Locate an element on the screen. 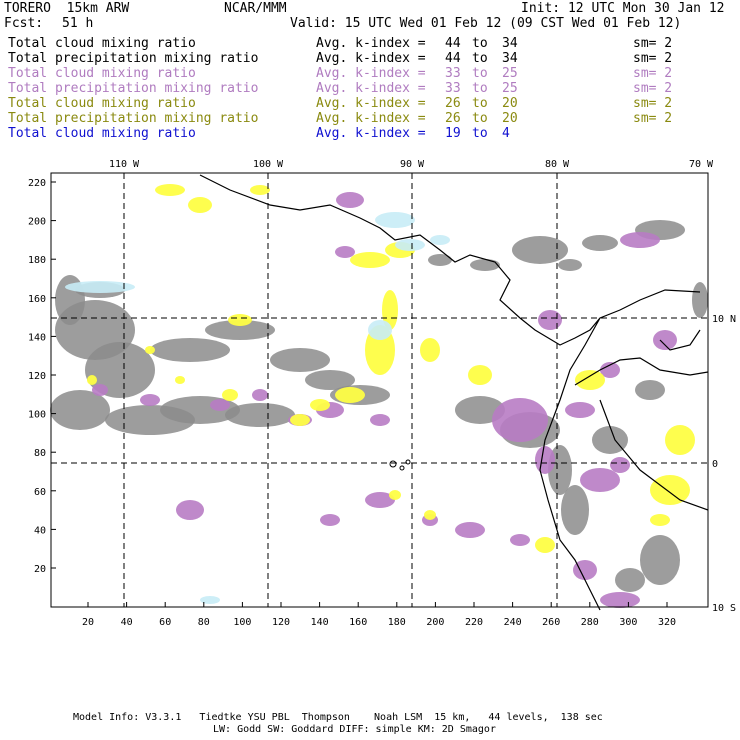 This screenshot has height=740, width=740. x-tick-label: 240 is located at coordinates (513, 622).